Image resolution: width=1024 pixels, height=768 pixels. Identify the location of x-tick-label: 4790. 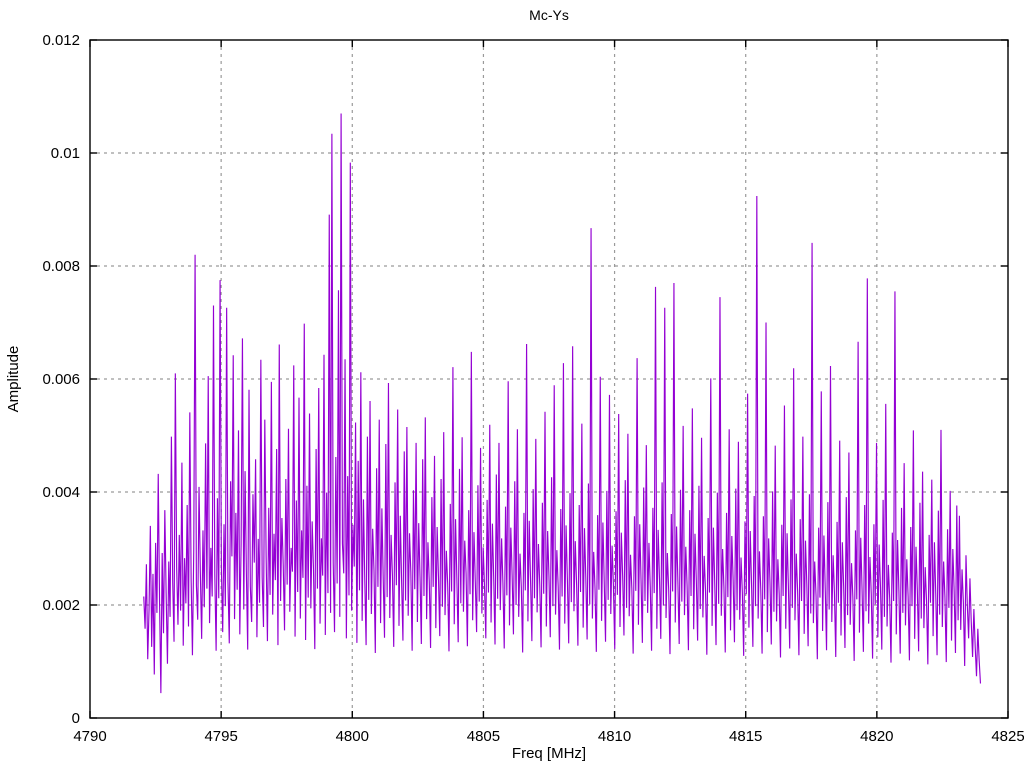
(89, 736).